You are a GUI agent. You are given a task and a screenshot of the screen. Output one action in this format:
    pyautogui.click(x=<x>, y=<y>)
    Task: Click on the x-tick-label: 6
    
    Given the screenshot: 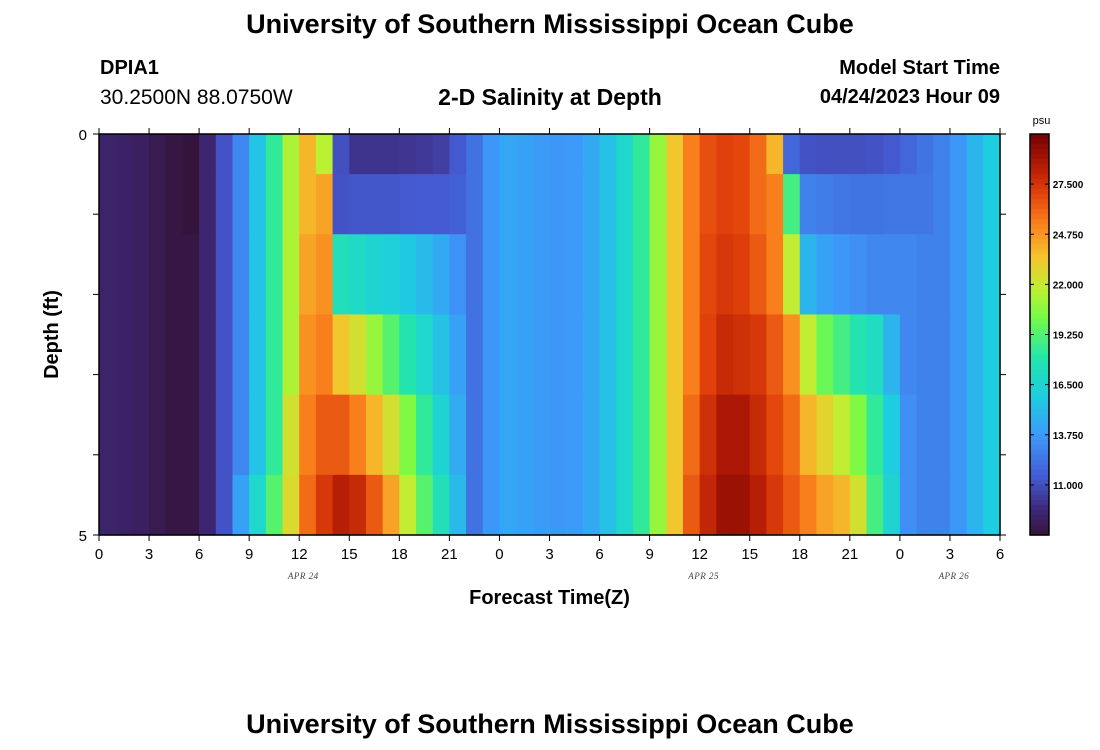 What is the action you would take?
    pyautogui.click(x=199, y=554)
    